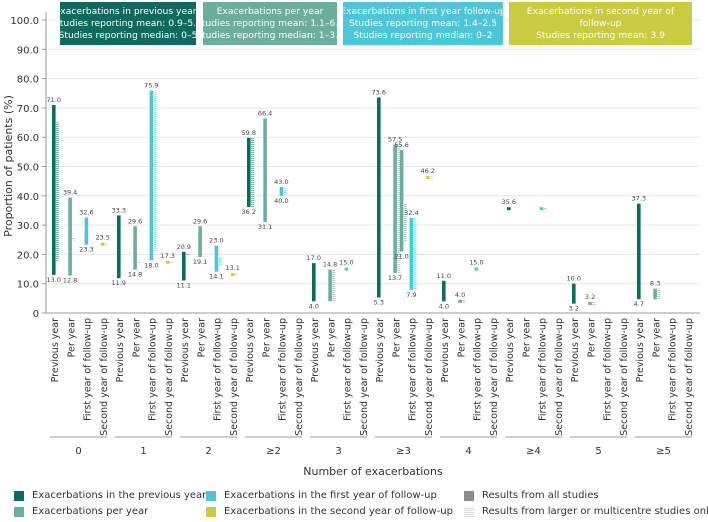  I want to click on y-tick-label: 80.0, so click(28, 80).